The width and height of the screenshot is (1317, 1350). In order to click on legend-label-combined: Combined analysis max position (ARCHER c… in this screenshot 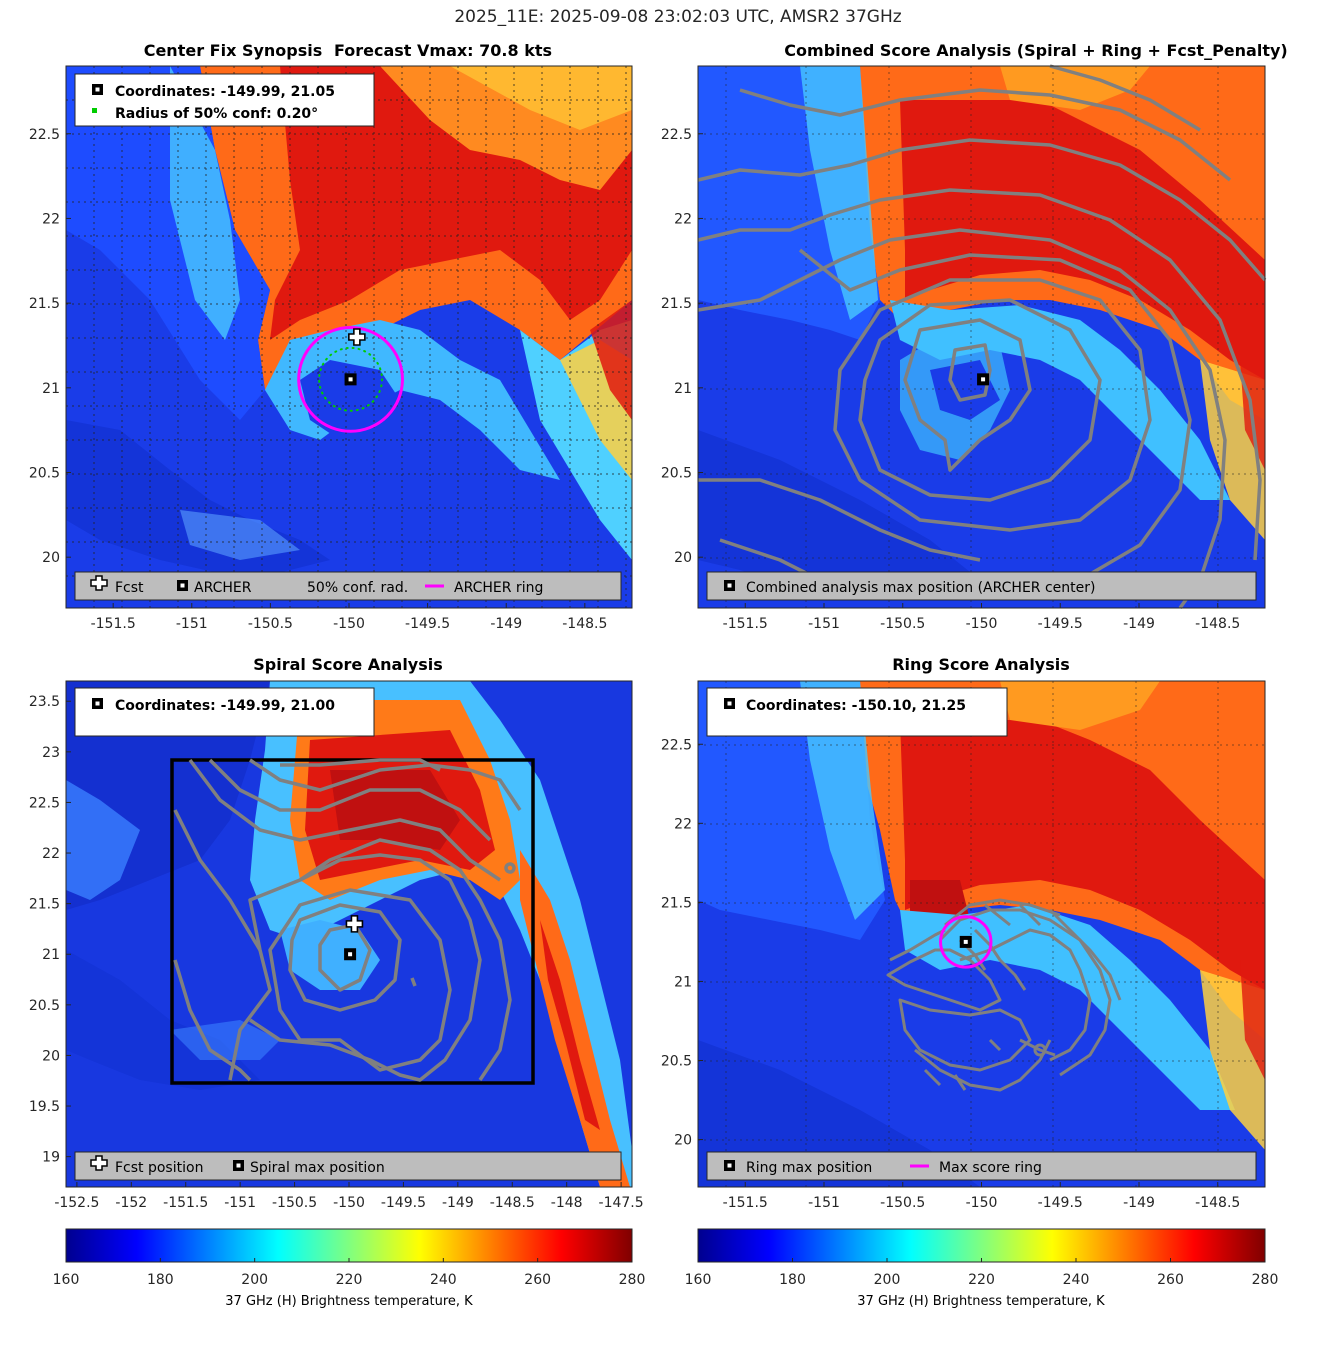, I will do `click(920, 588)`.